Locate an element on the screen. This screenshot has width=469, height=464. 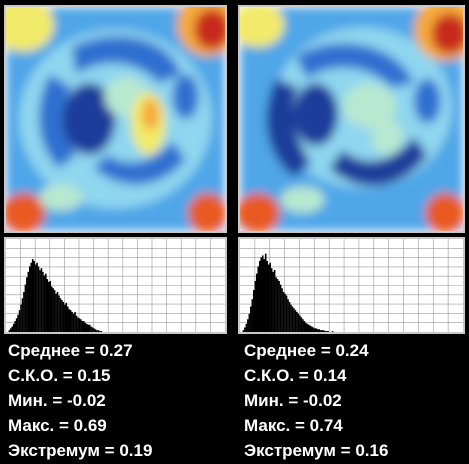
right-histogram is located at coordinates (351, 285).